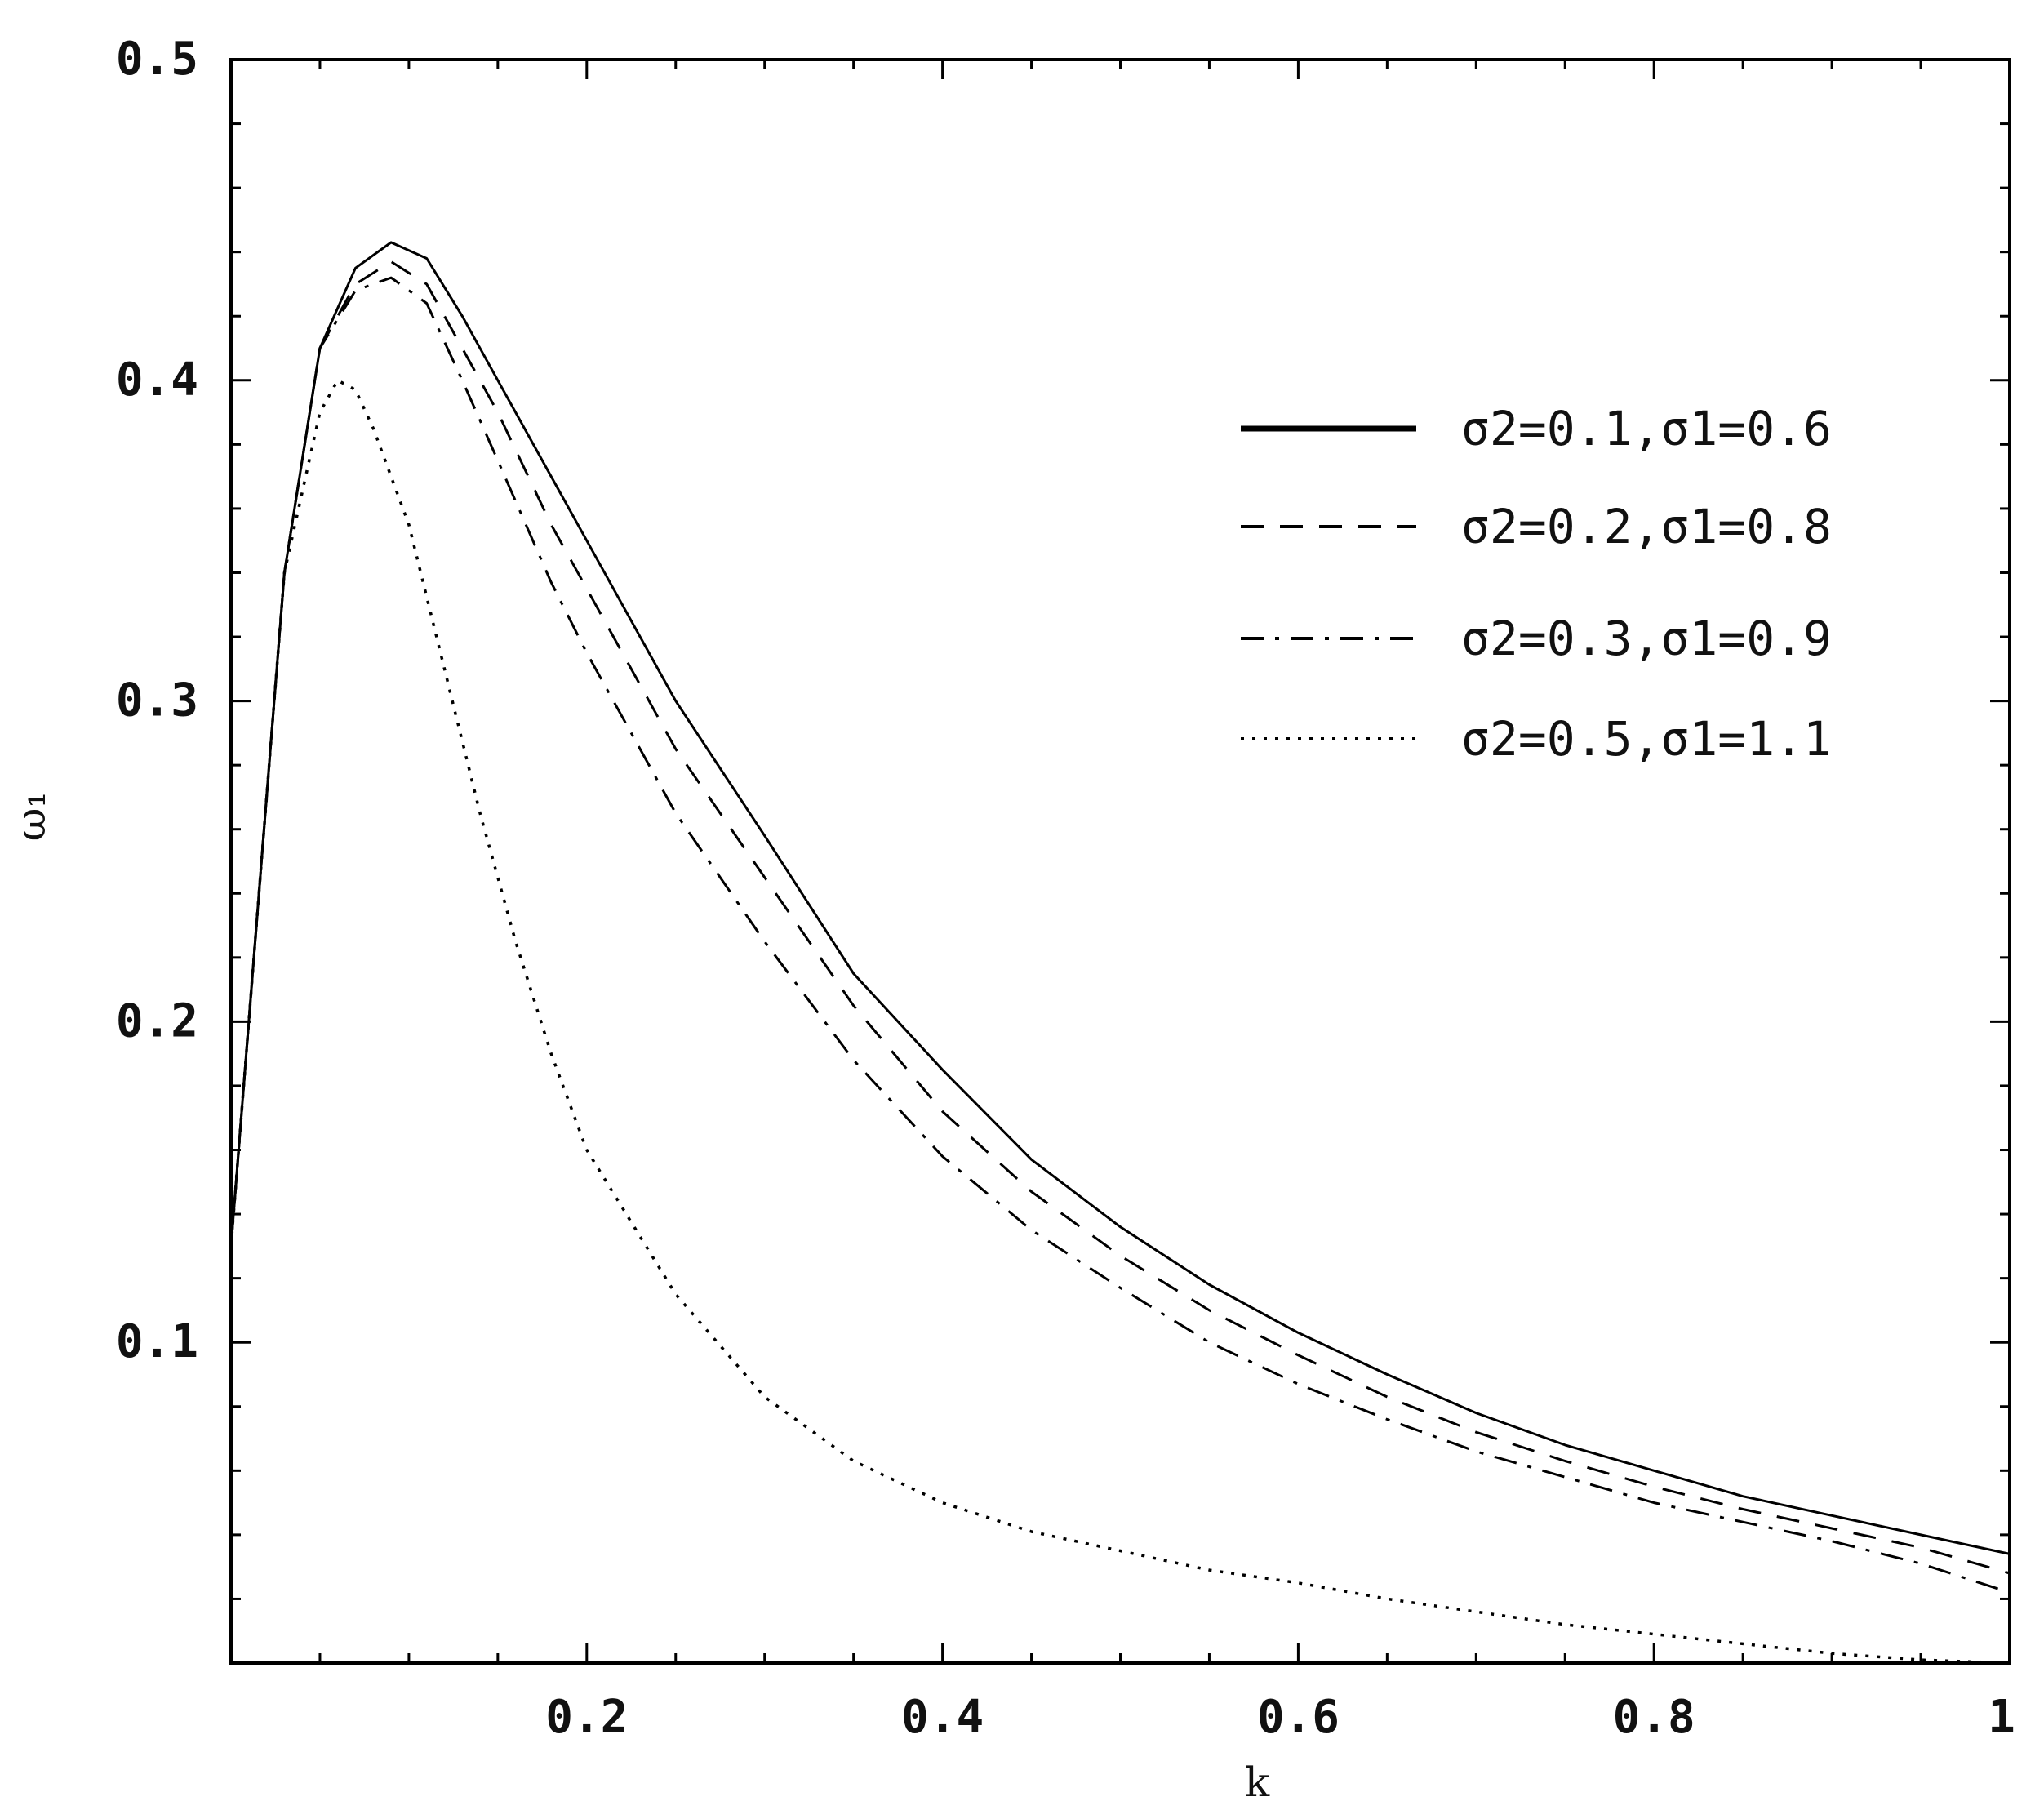 The height and width of the screenshot is (1819, 2044). I want to click on legend-label-3: σ2=0.3,σ1=0.9, so click(1646, 638).